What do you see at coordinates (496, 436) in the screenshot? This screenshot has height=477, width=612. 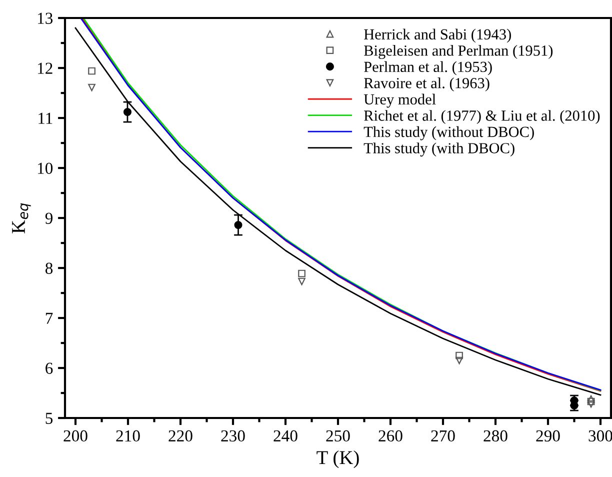 I see `x-tick-label: 280` at bounding box center [496, 436].